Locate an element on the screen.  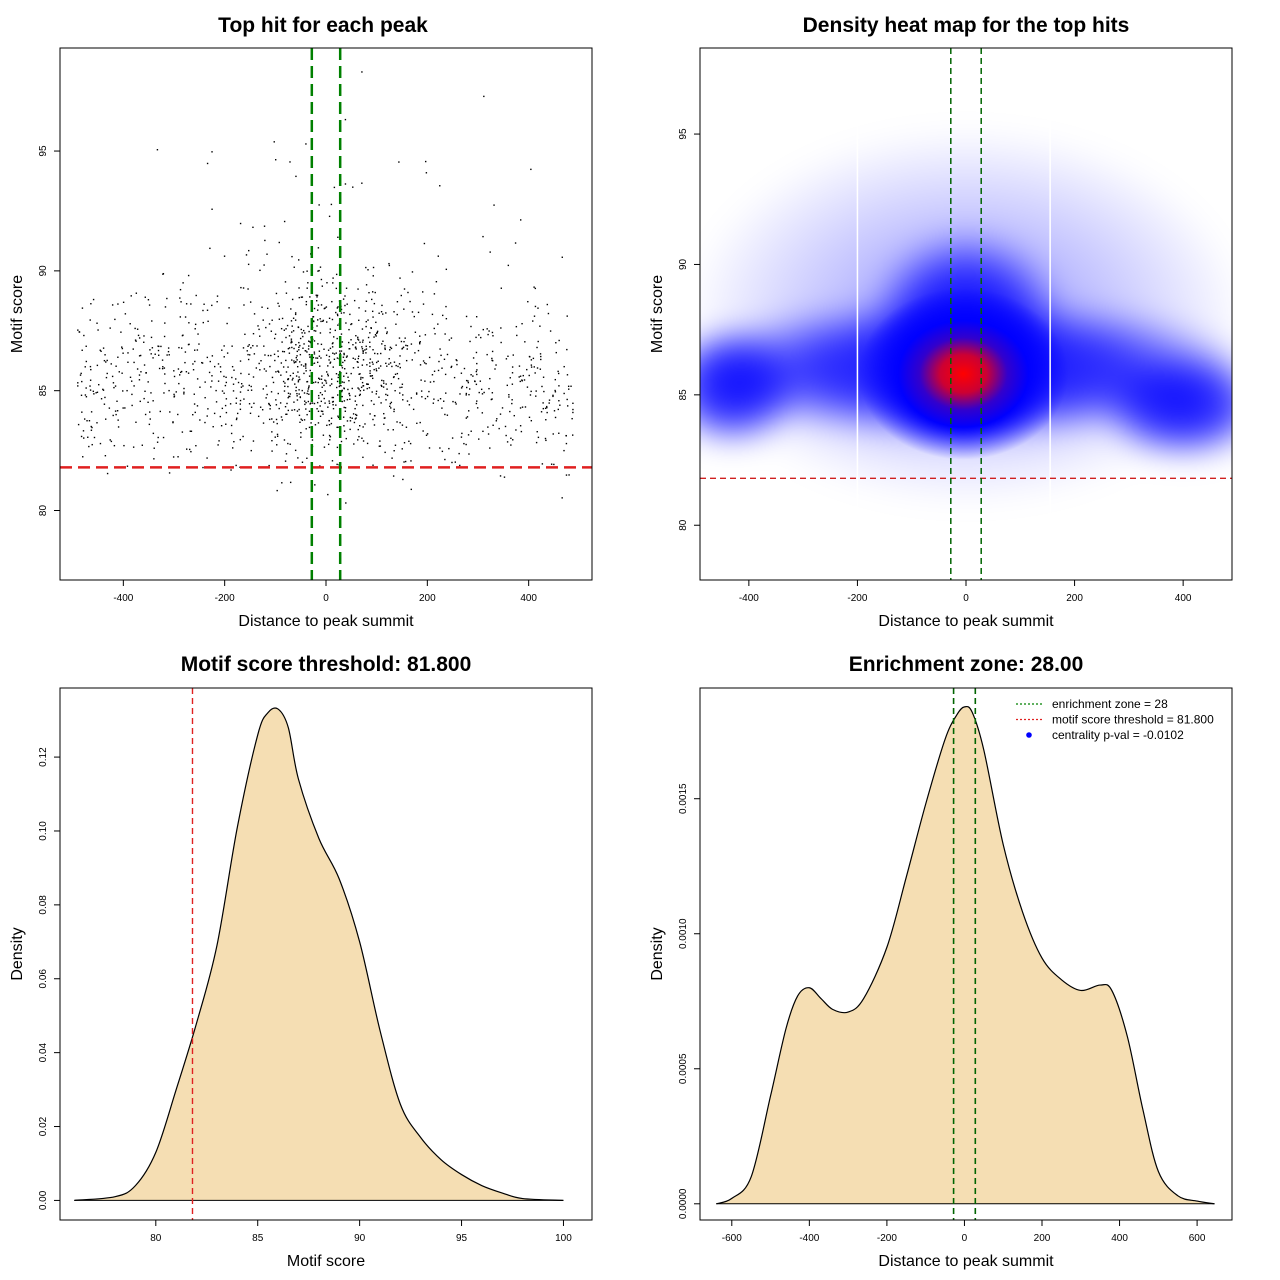
y-tick-label: 0.0000 is located at coordinates (683, 1203).